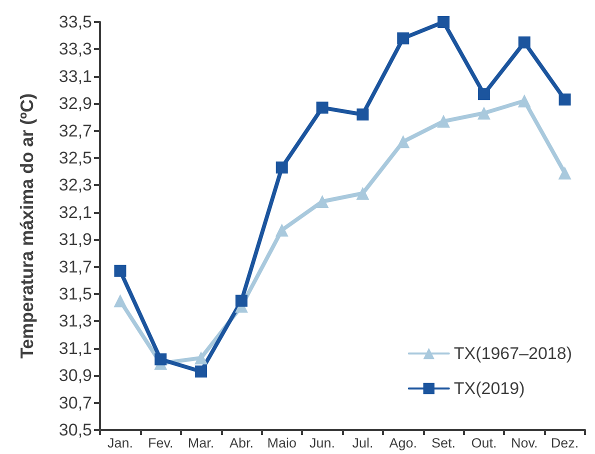 This screenshot has height=454, width=595. I want to click on legend-label: TX(1967–2018), so click(513, 353).